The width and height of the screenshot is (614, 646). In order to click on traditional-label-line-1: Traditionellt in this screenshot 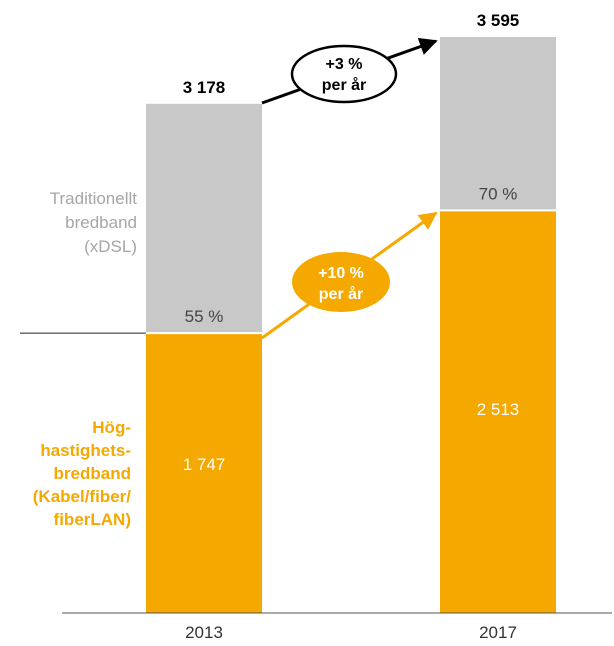, I will do `click(93, 198)`.